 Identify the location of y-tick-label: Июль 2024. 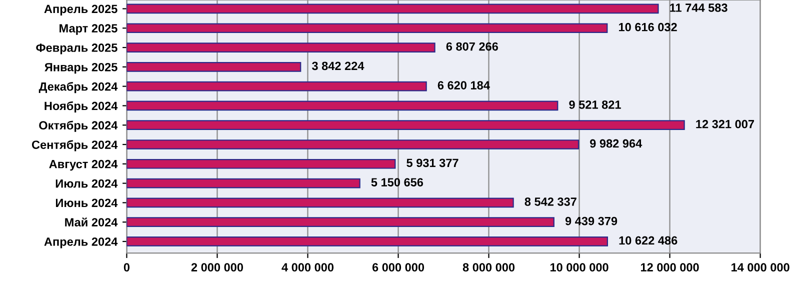
(87, 183).